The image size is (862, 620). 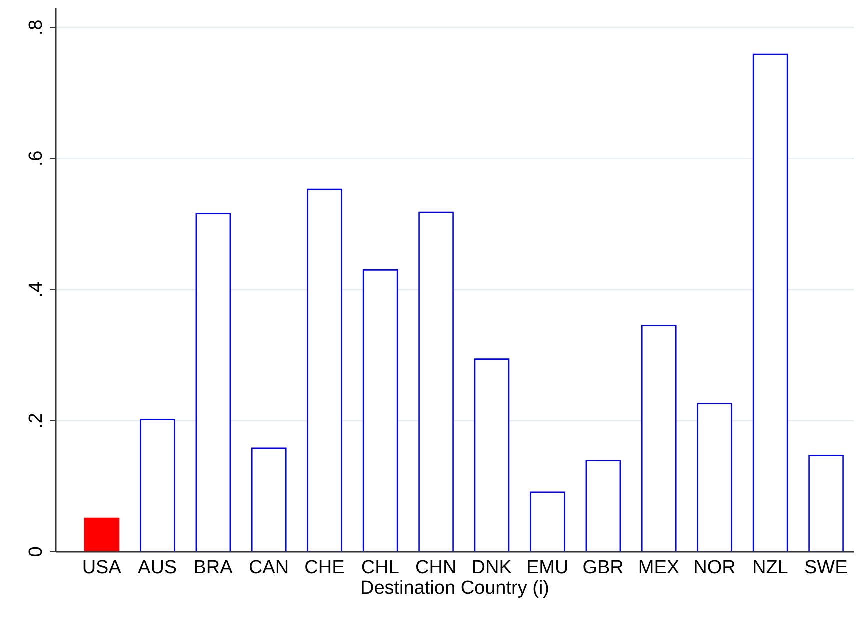 What do you see at coordinates (36, 28) in the screenshot?
I see `y-tick-label: .8` at bounding box center [36, 28].